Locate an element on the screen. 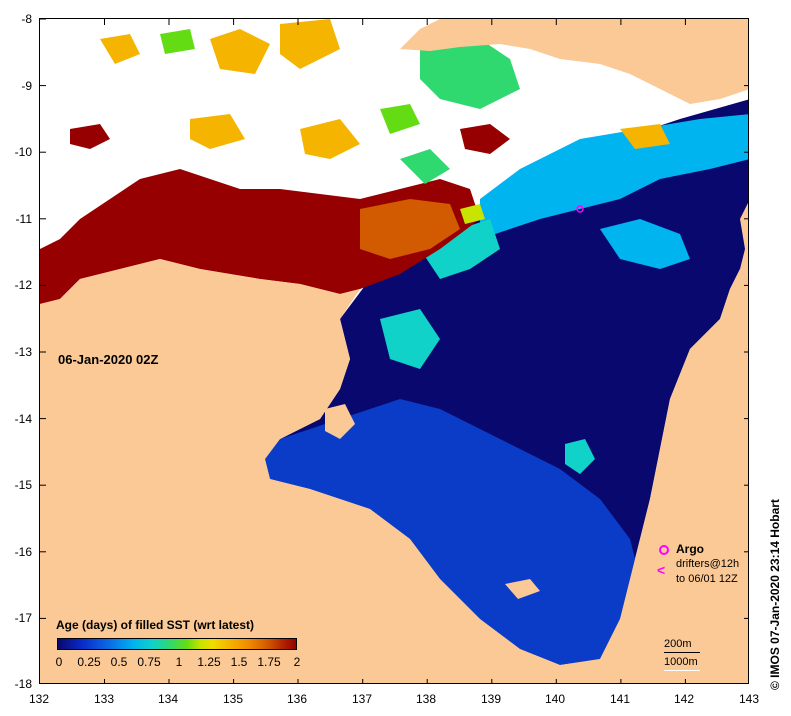  legend-title: Age (days) of filled SST (wrt latest) is located at coordinates (155, 625).